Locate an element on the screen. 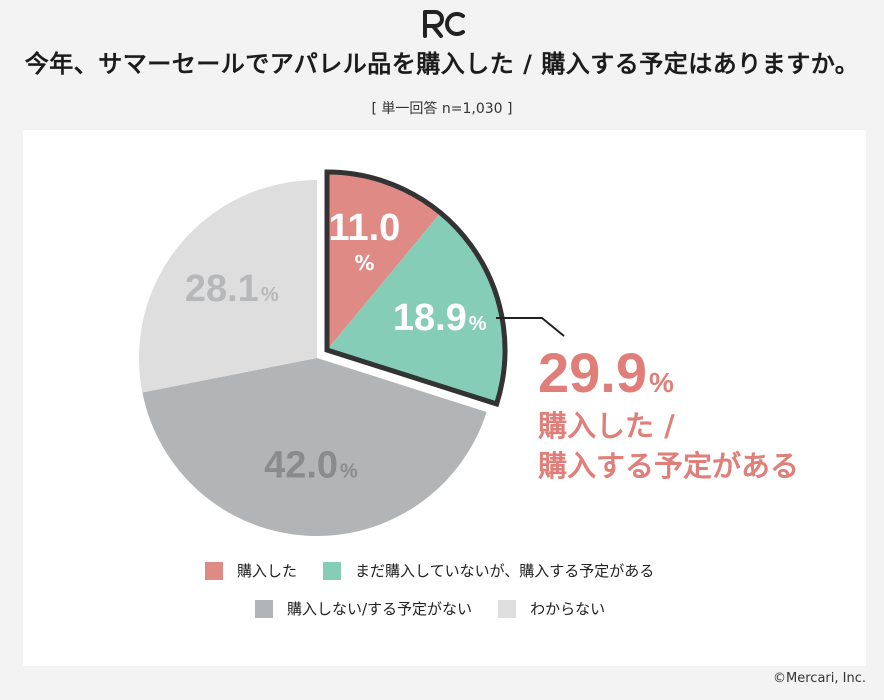 The image size is (884, 700). copyright: ©Mercari, Inc. is located at coordinates (819, 678).